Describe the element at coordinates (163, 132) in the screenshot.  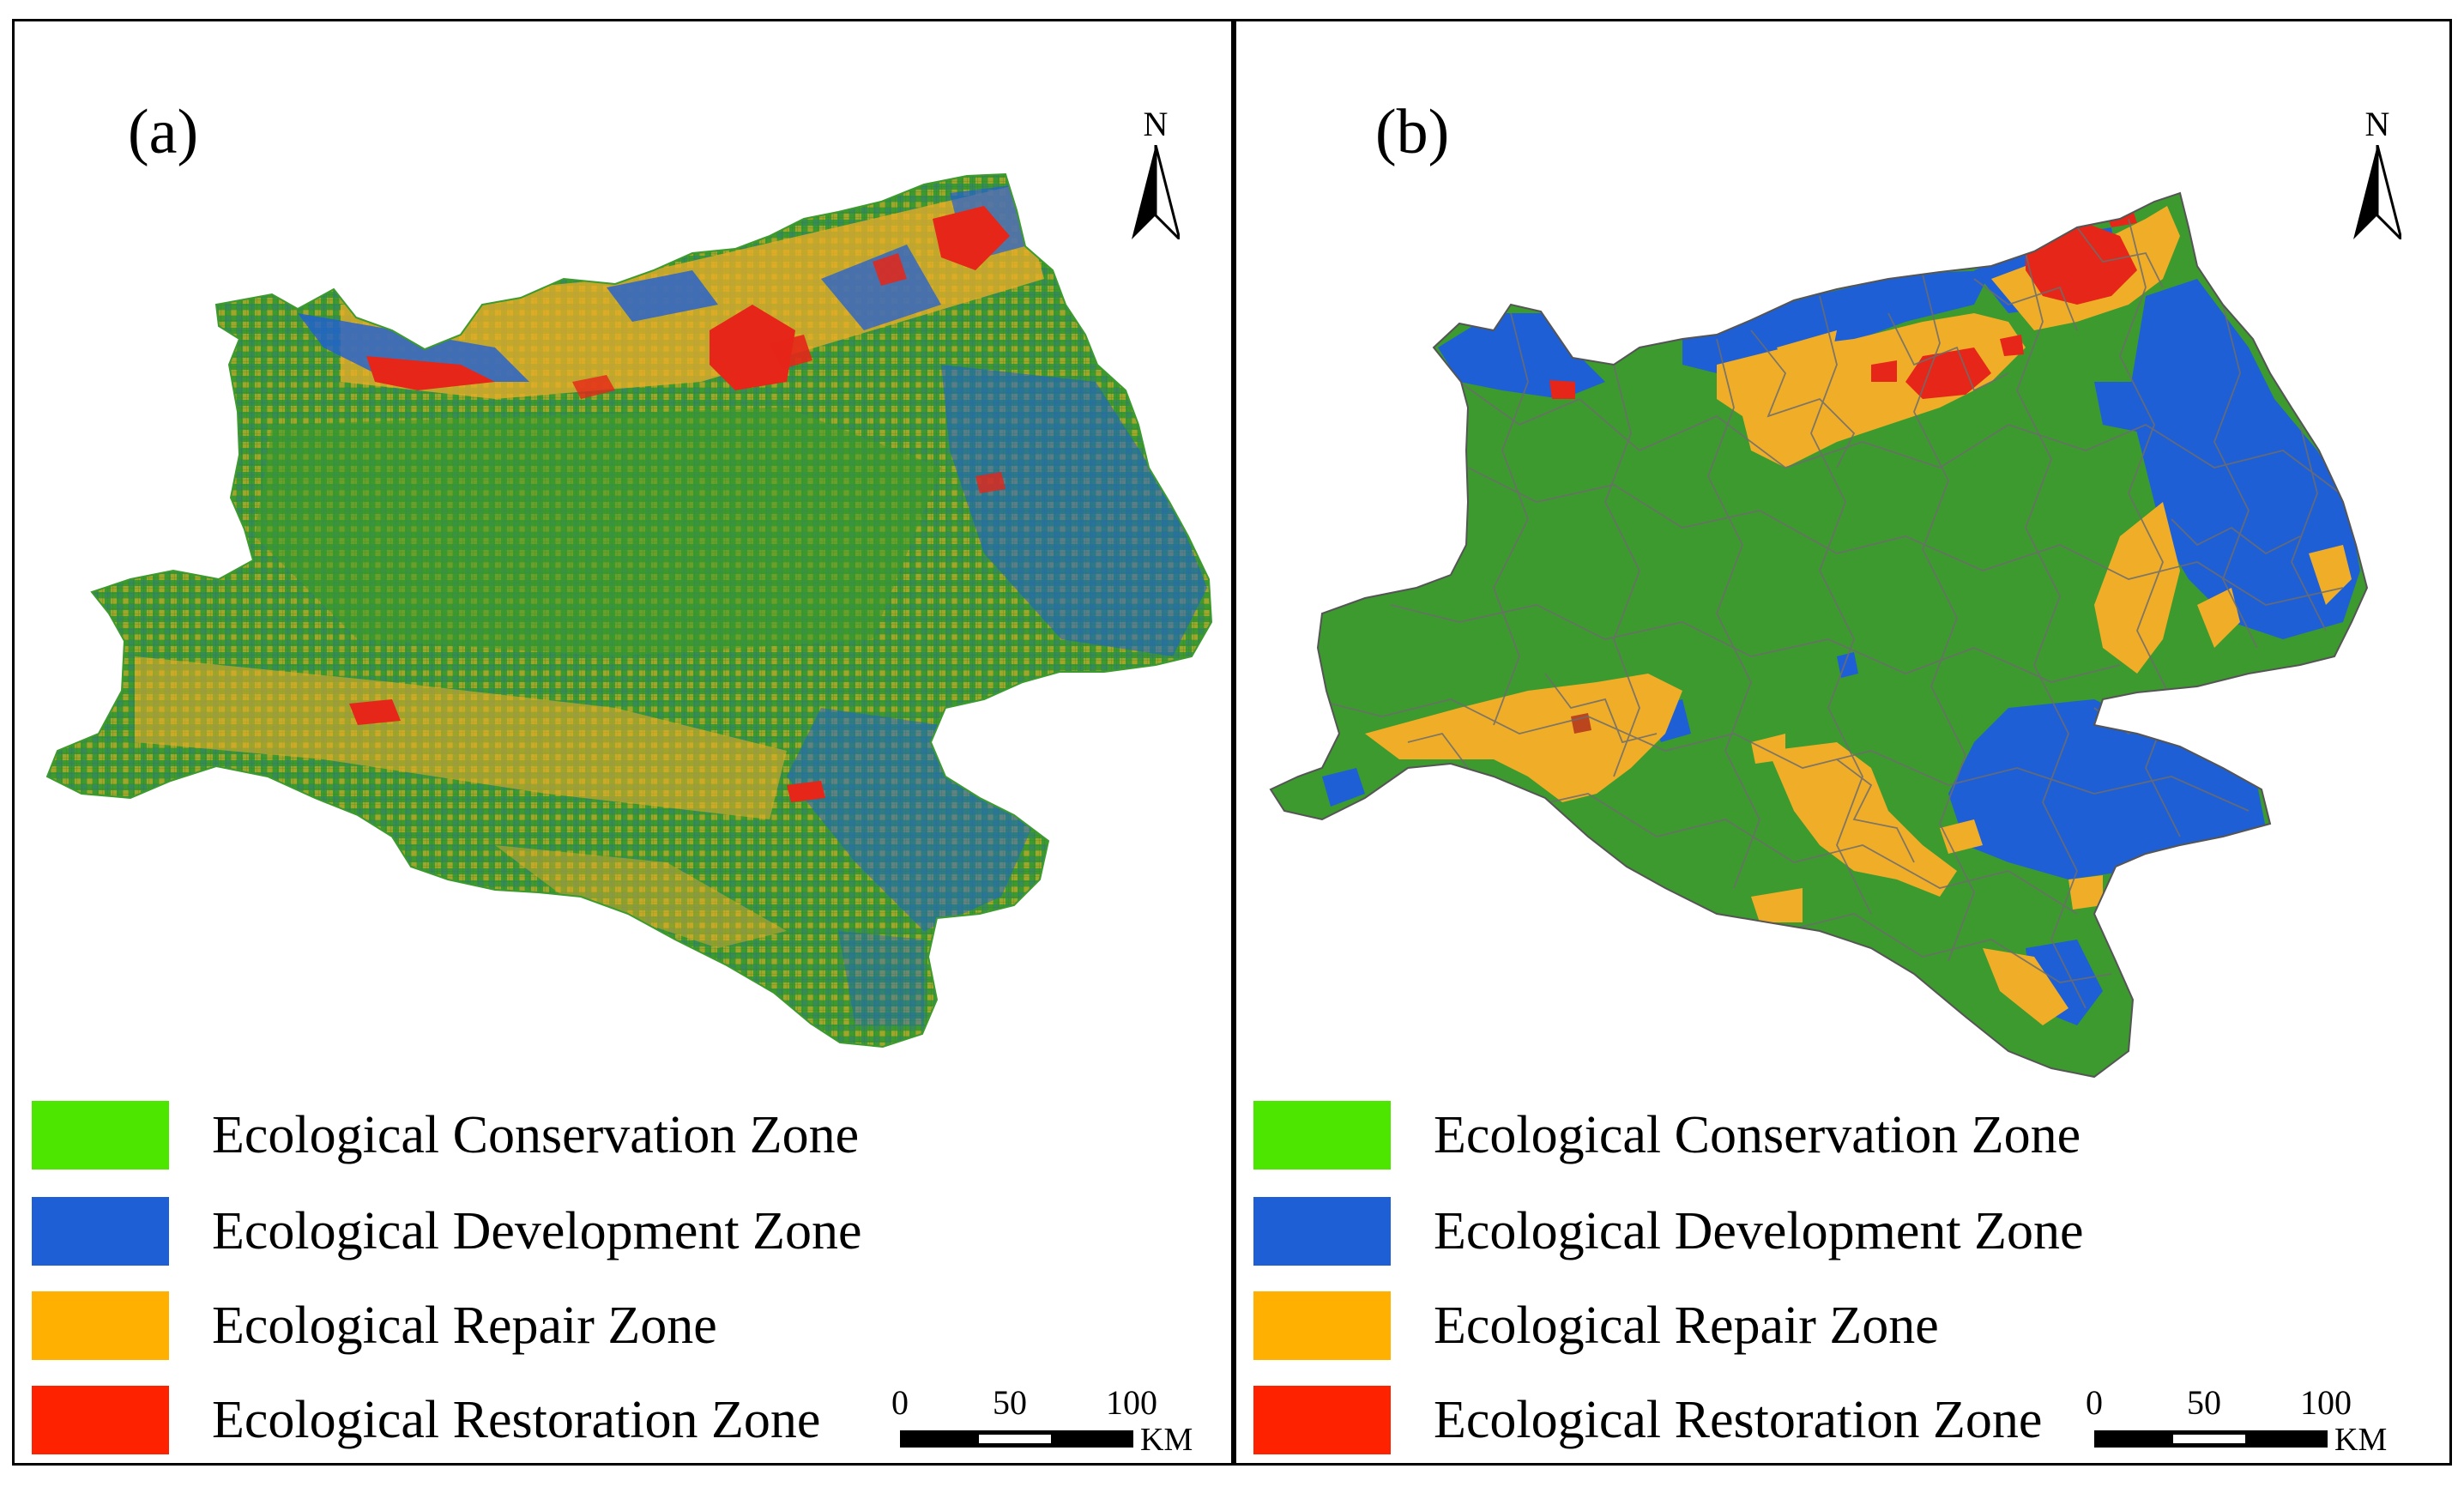
I see `panel-label: (a)` at that location.